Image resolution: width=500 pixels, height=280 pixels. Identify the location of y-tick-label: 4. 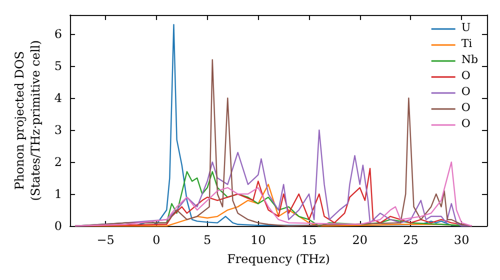
(58, 98).